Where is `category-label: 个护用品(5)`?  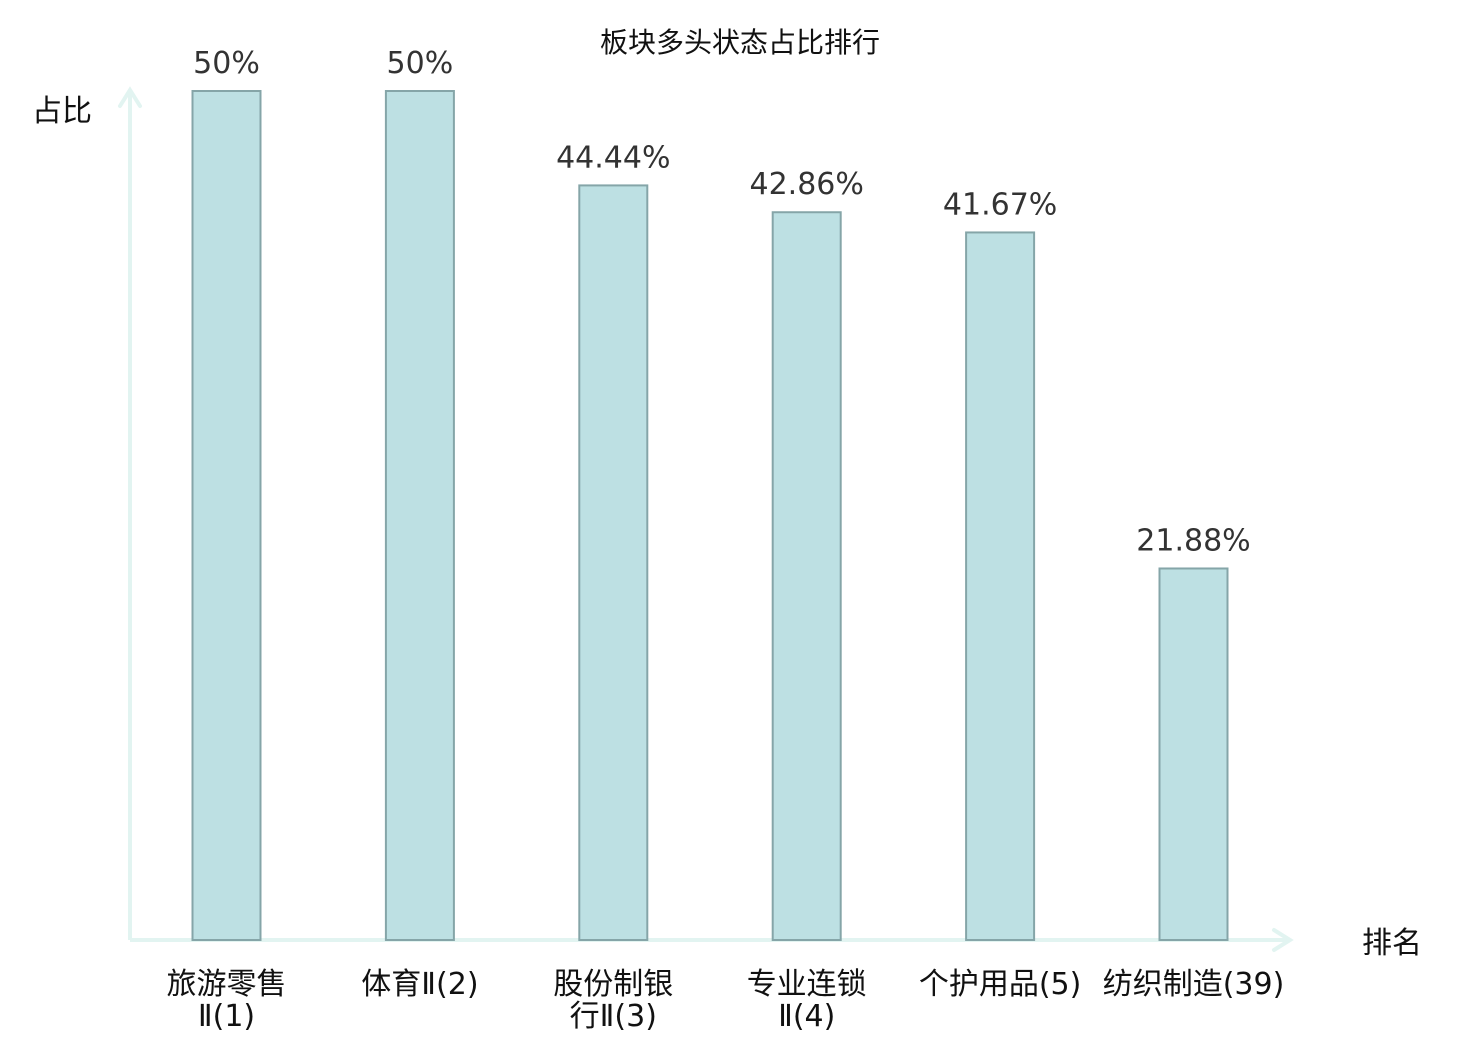
category-label: 个护用品(5) is located at coordinates (1000, 984).